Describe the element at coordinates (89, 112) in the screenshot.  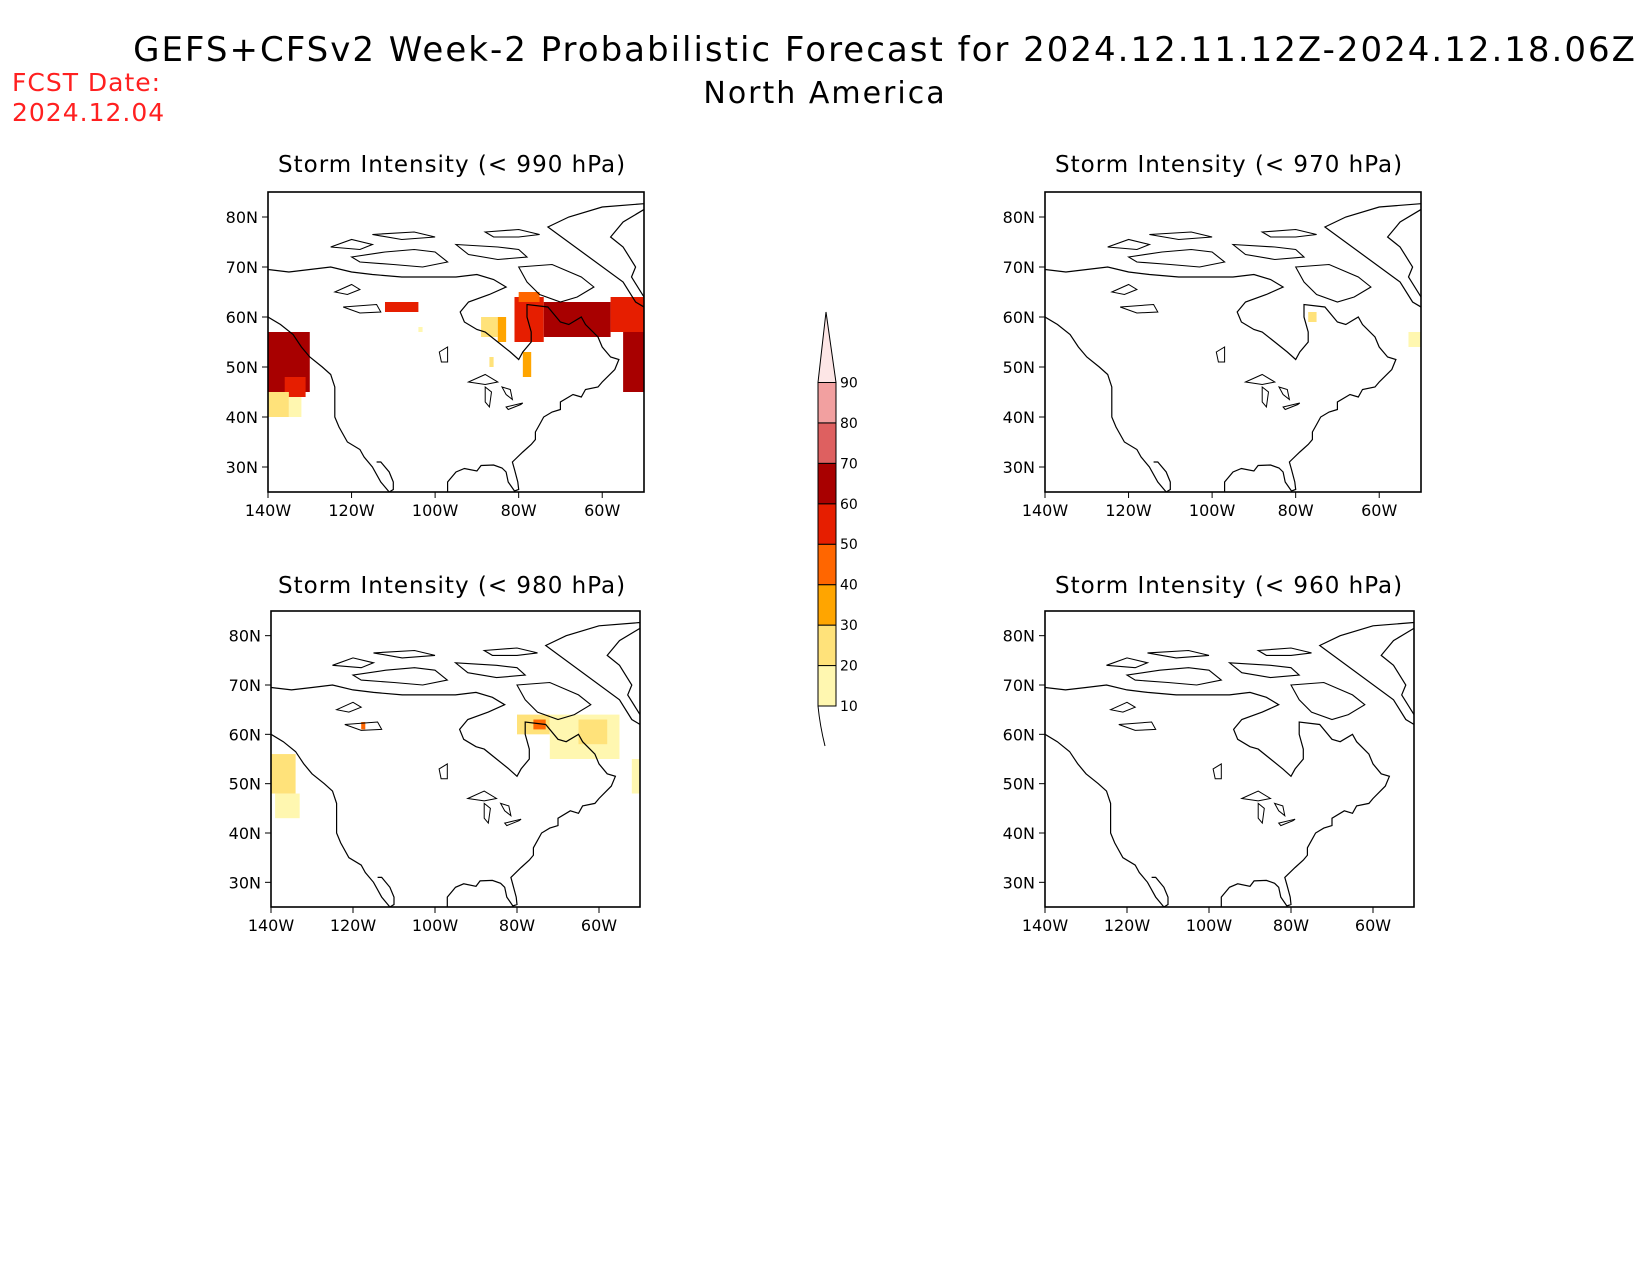
I see `fcst-date-value: 2024.12.04` at that location.